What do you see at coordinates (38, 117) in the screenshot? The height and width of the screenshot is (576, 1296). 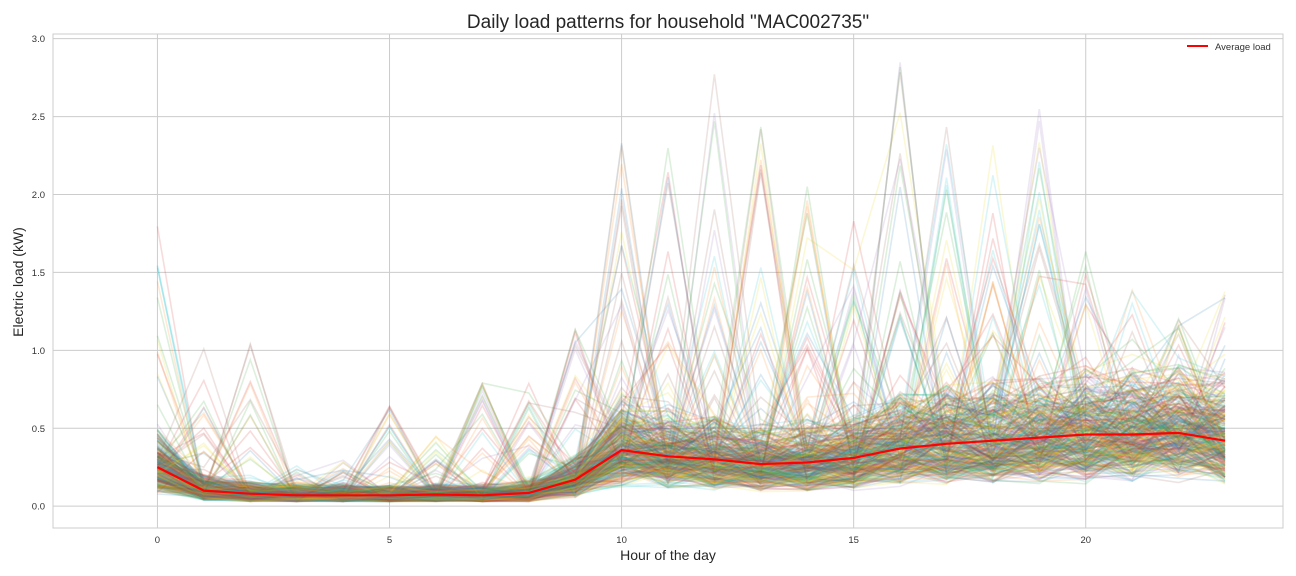 I see `y-tick-label: 2.5` at bounding box center [38, 117].